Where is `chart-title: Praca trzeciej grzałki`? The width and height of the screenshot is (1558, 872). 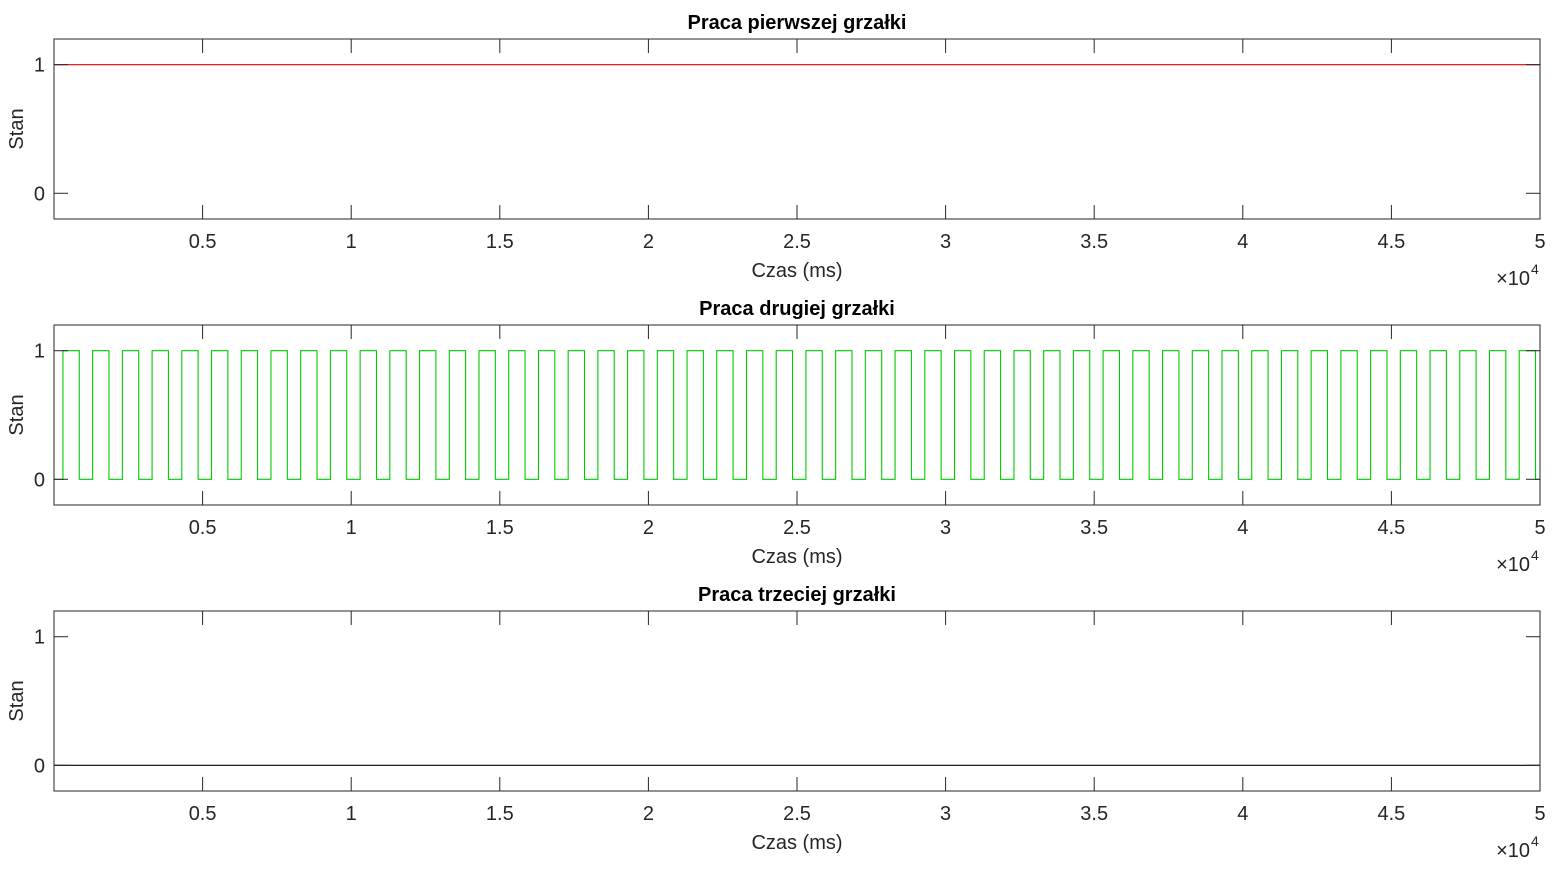 chart-title: Praca trzeciej grzałki is located at coordinates (797, 595).